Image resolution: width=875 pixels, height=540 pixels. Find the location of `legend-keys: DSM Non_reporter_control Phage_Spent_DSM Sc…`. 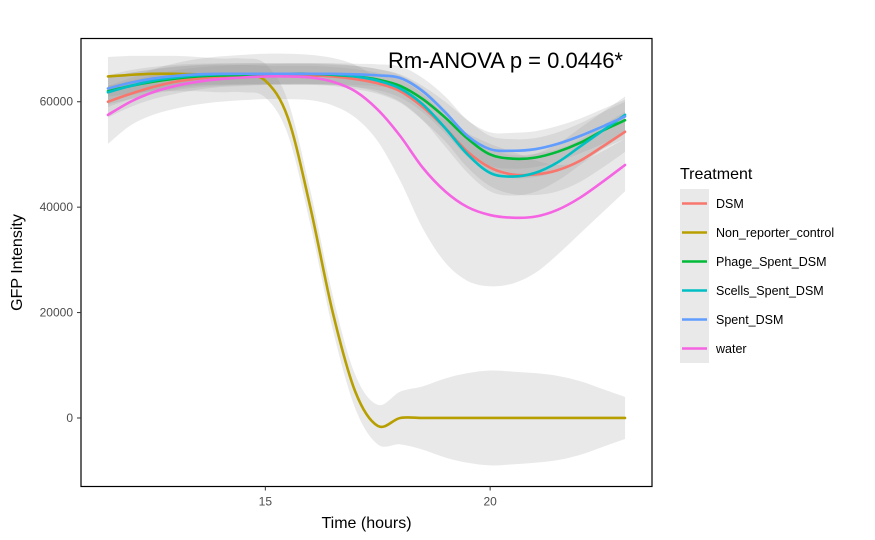

legend-keys: DSM Non_reporter_control Phage_Spent_DSM Sc… is located at coordinates (757, 276).